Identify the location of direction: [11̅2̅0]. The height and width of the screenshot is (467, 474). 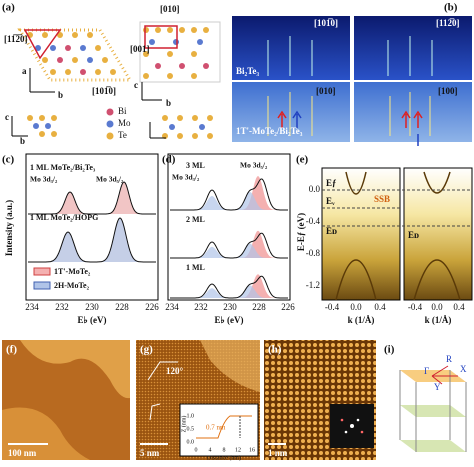
(16, 39).